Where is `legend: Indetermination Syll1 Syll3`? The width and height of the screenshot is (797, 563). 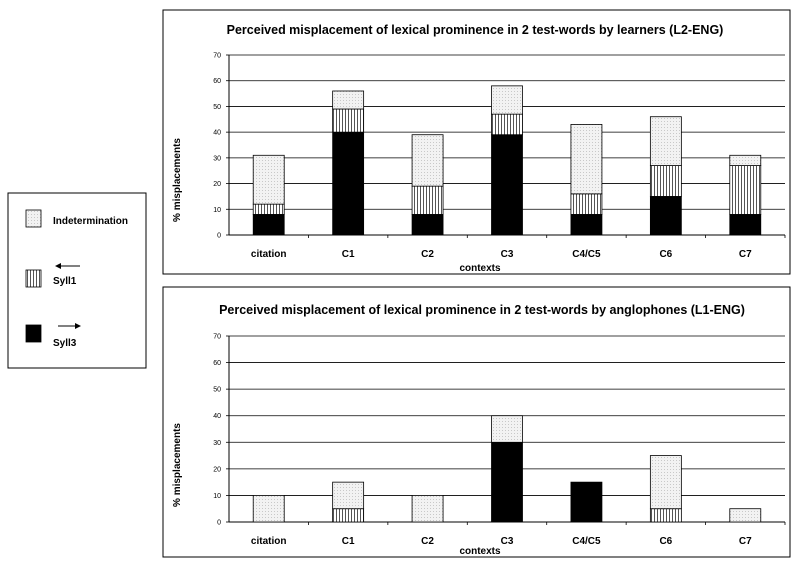 legend: Indetermination Syll1 Syll3 is located at coordinates (77, 280).